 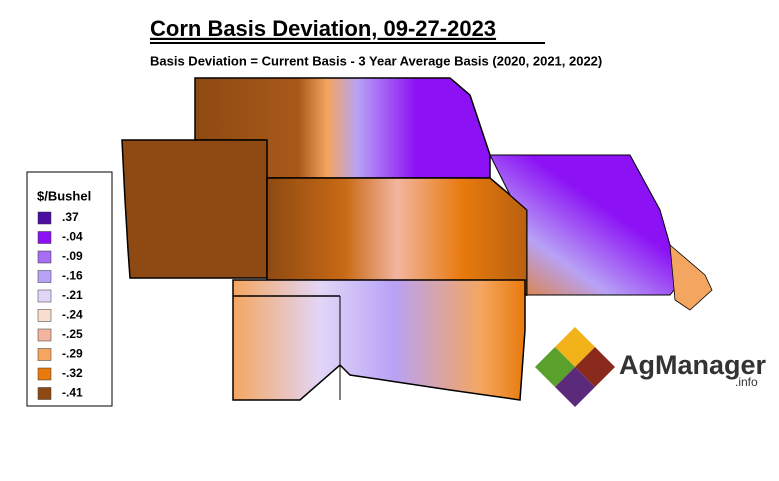 I want to click on legend-label: -.09, so click(x=72, y=256).